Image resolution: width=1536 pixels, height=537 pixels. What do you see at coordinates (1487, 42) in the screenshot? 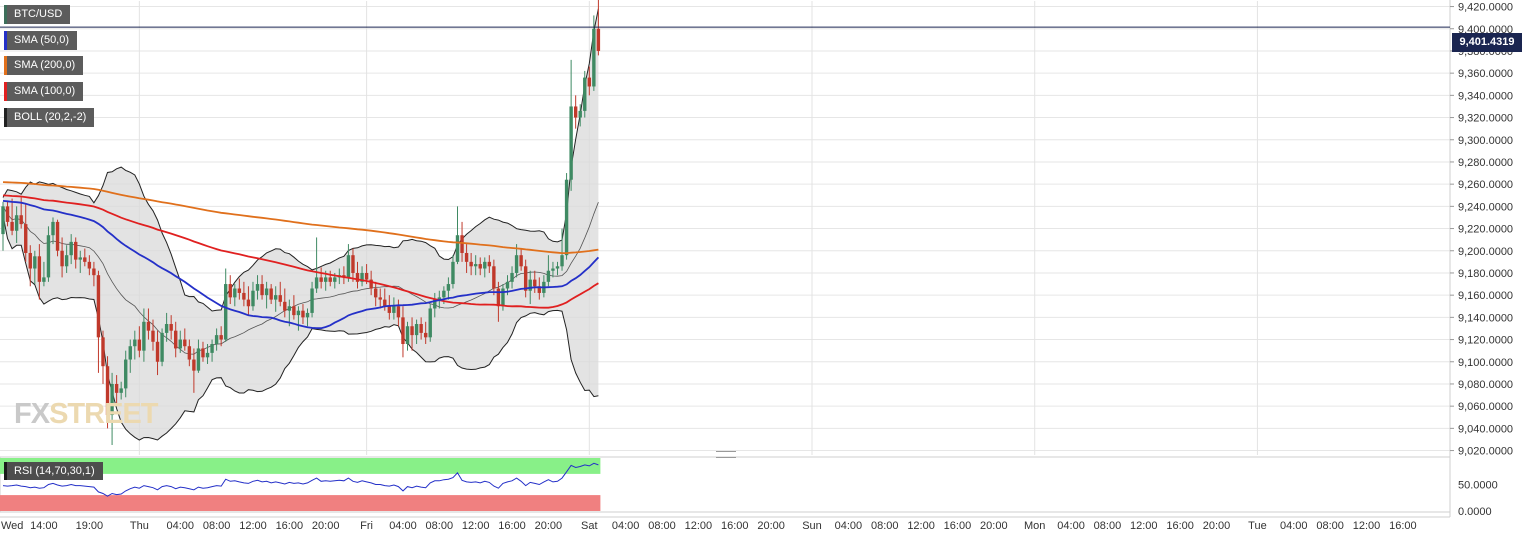
I see `last-price-tag: 9,401.4319` at bounding box center [1487, 42].